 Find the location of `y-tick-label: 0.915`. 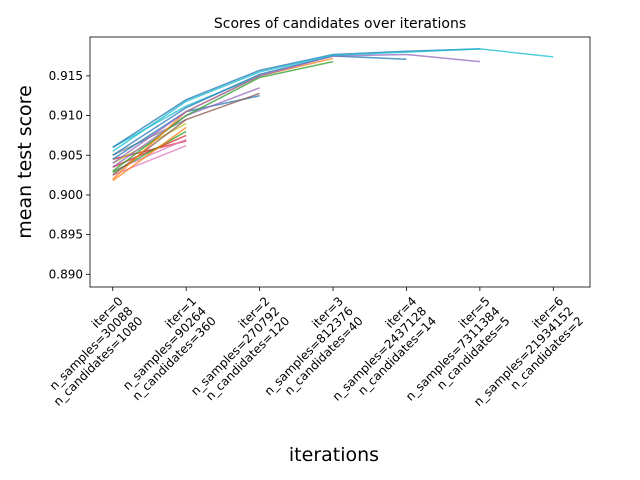

y-tick-label: 0.915 is located at coordinates (66, 76).